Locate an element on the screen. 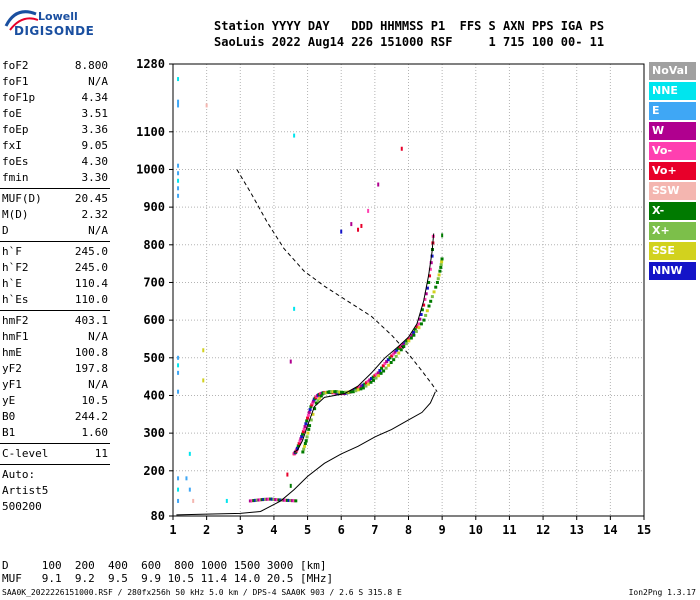 Image resolution: width=700 pixels, height=600 pixels. x-tick-label: 8 is located at coordinates (408, 530).